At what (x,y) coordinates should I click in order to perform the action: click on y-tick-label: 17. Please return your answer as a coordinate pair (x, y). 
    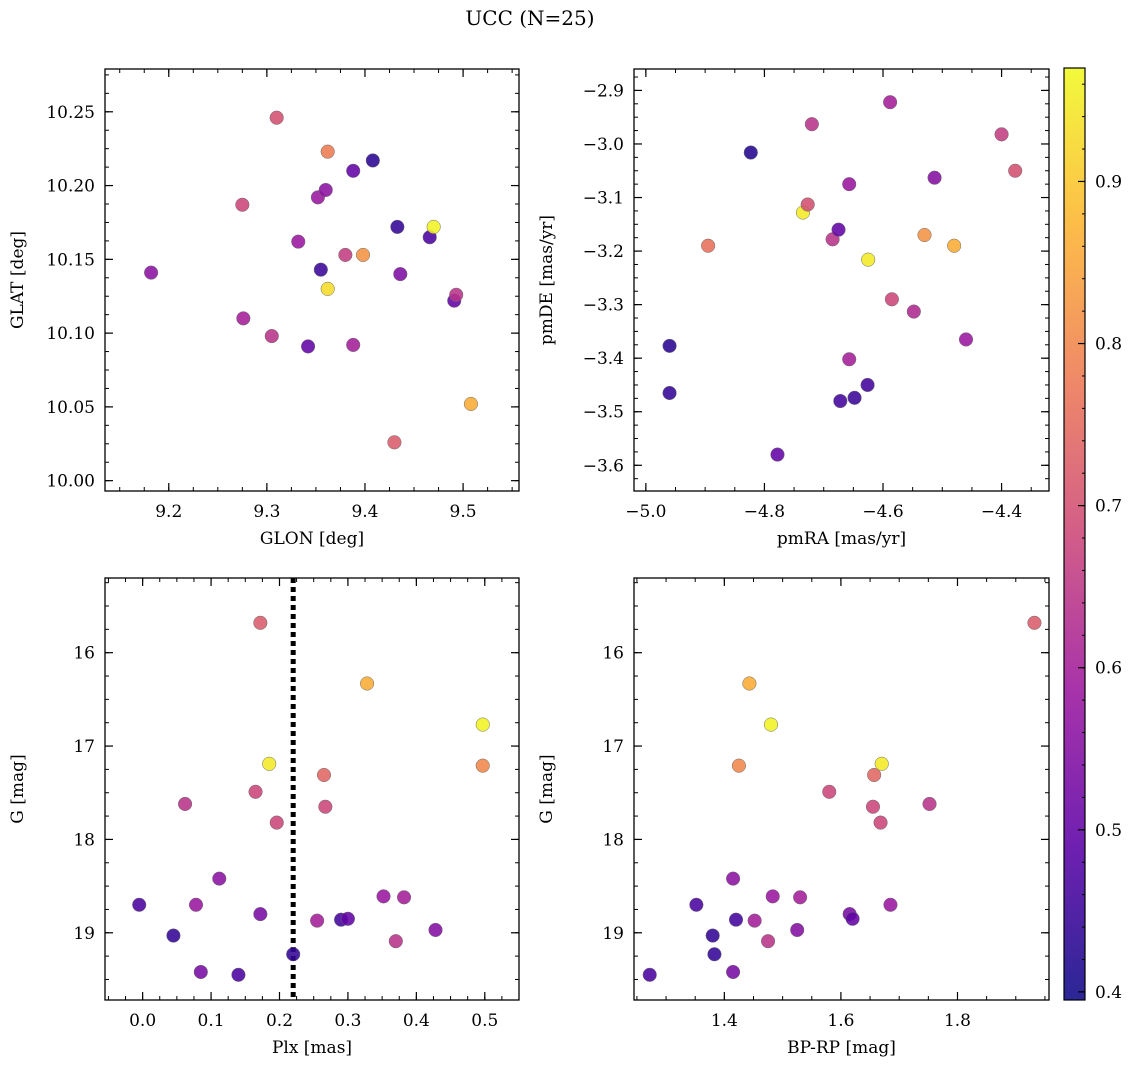
    Looking at the image, I should click on (84, 747).